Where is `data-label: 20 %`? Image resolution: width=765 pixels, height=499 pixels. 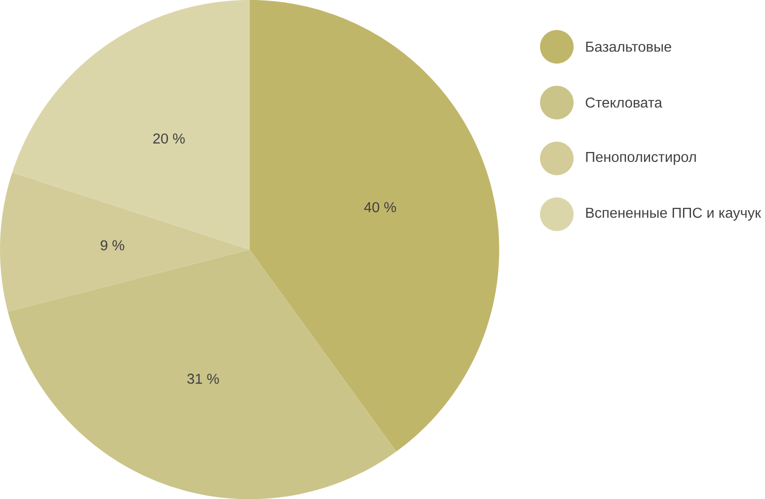 data-label: 20 % is located at coordinates (169, 138).